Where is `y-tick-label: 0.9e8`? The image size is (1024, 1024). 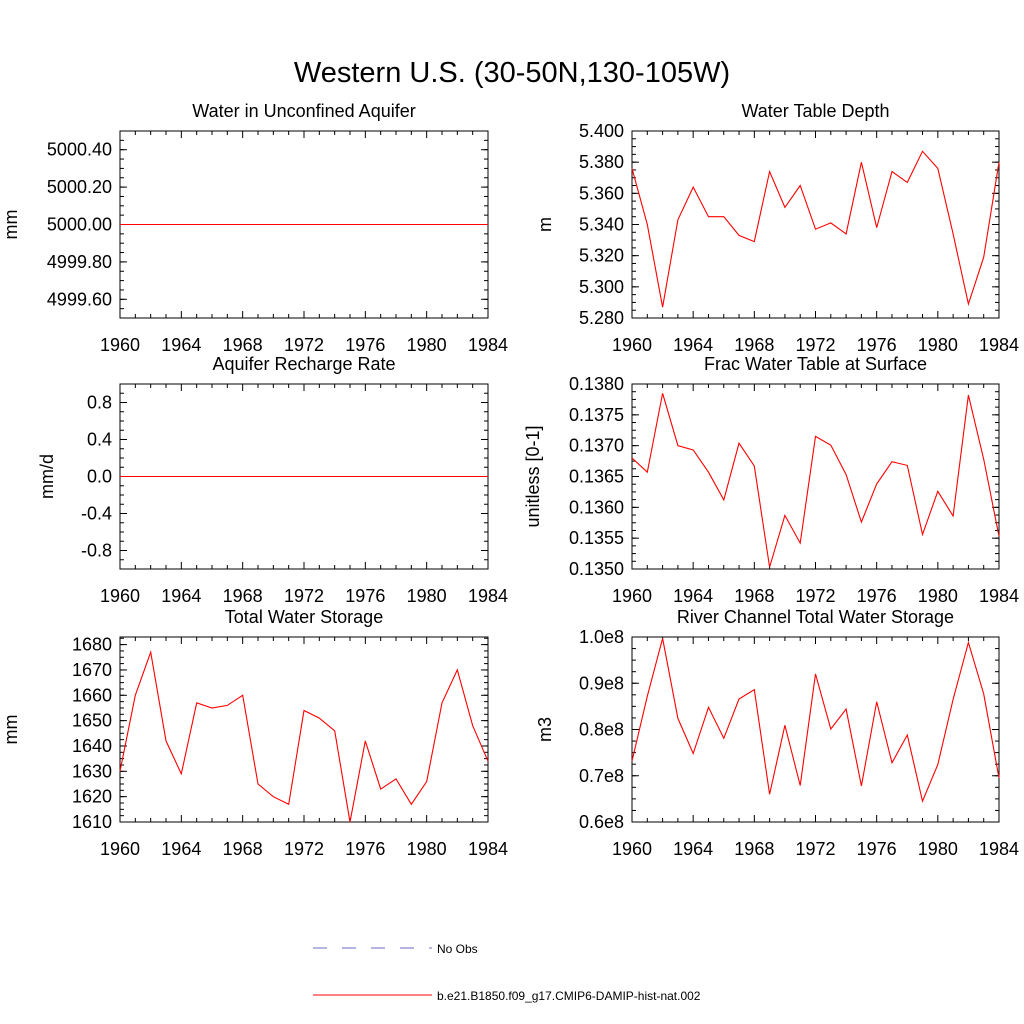 y-tick-label: 0.9e8 is located at coordinates (601, 683).